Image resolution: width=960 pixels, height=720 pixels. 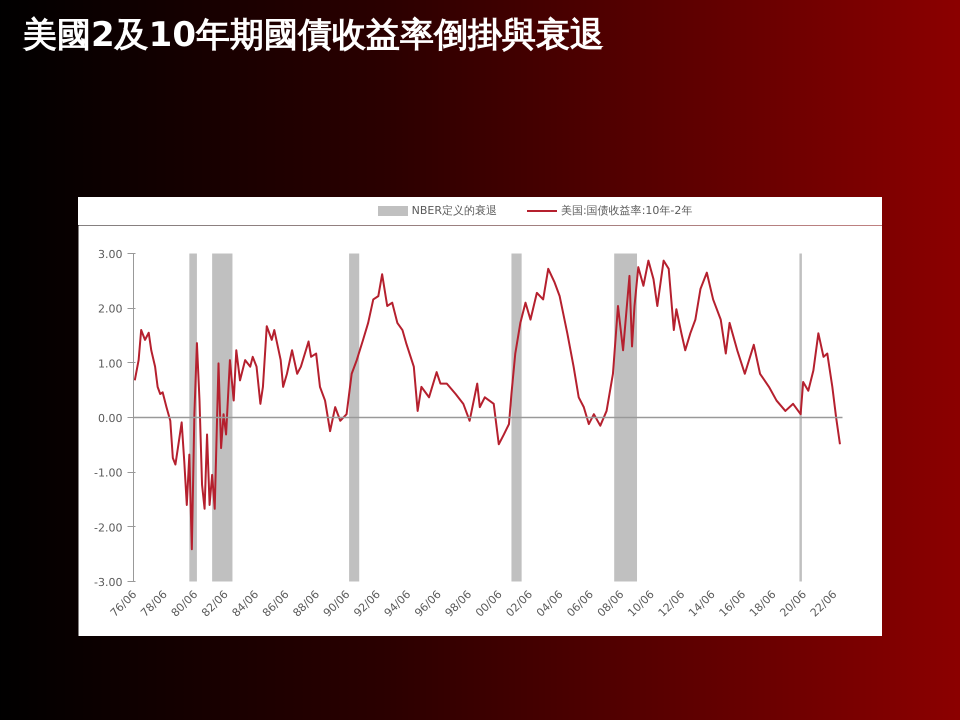 What do you see at coordinates (108, 582) in the screenshot?
I see `y-tick-label: -3.00` at bounding box center [108, 582].